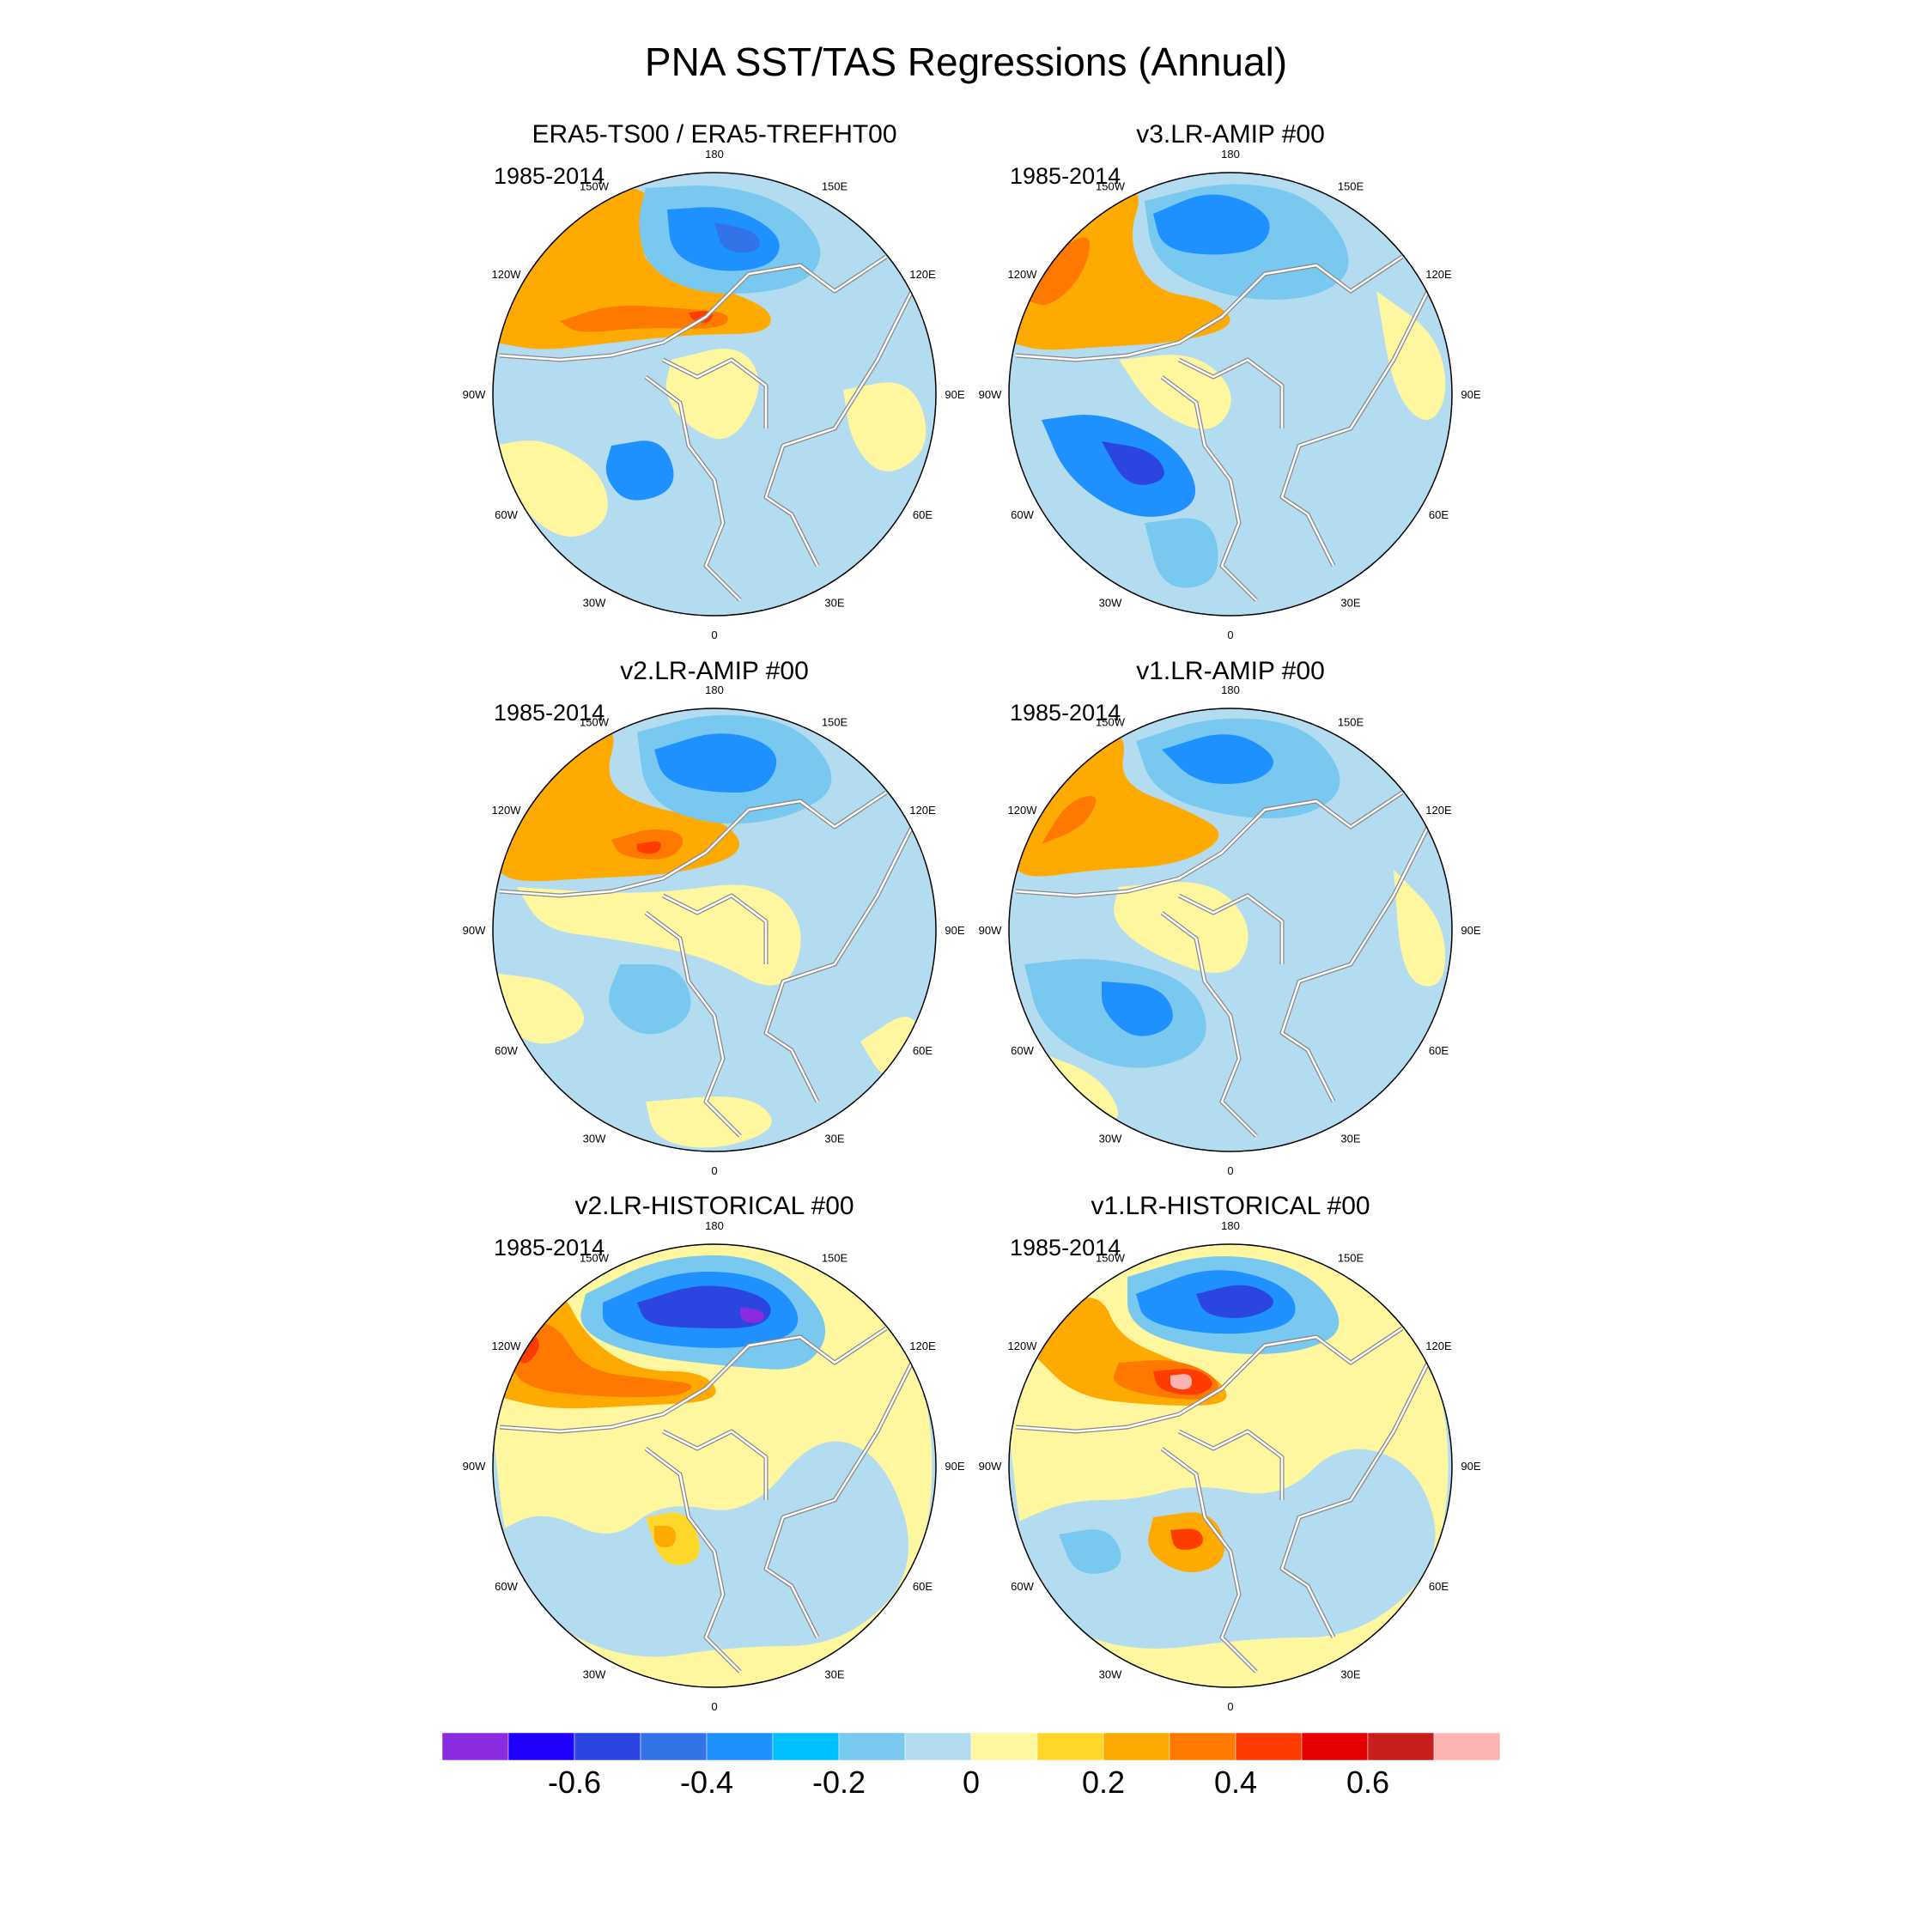  What do you see at coordinates (1230, 134) in the screenshot?
I see `panel-title: v3.LR-AMIP #00` at bounding box center [1230, 134].